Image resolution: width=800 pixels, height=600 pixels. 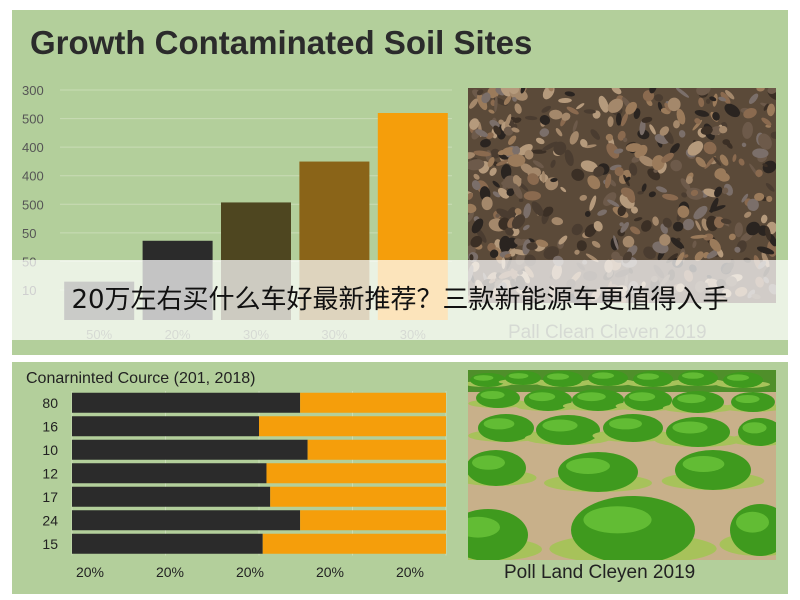 I want to click on bottom-chart-title: Conarninted Cource (201, 2018), so click(x=141, y=378).